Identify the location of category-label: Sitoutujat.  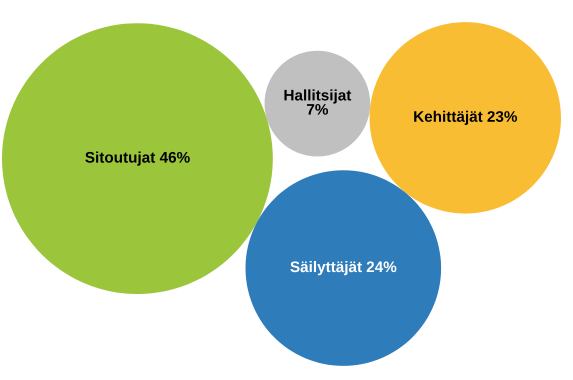
(120, 159).